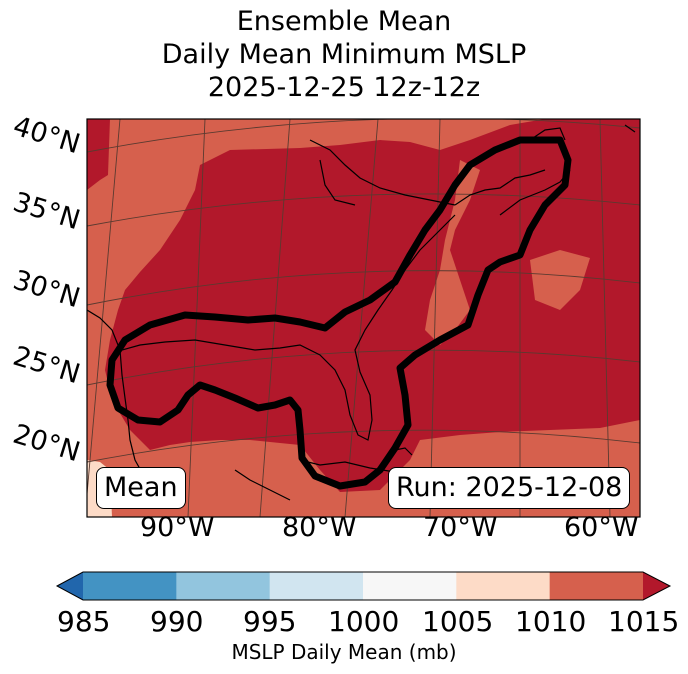 The width and height of the screenshot is (688, 674). I want to click on lon-label-90w: 90°W, so click(177, 527).